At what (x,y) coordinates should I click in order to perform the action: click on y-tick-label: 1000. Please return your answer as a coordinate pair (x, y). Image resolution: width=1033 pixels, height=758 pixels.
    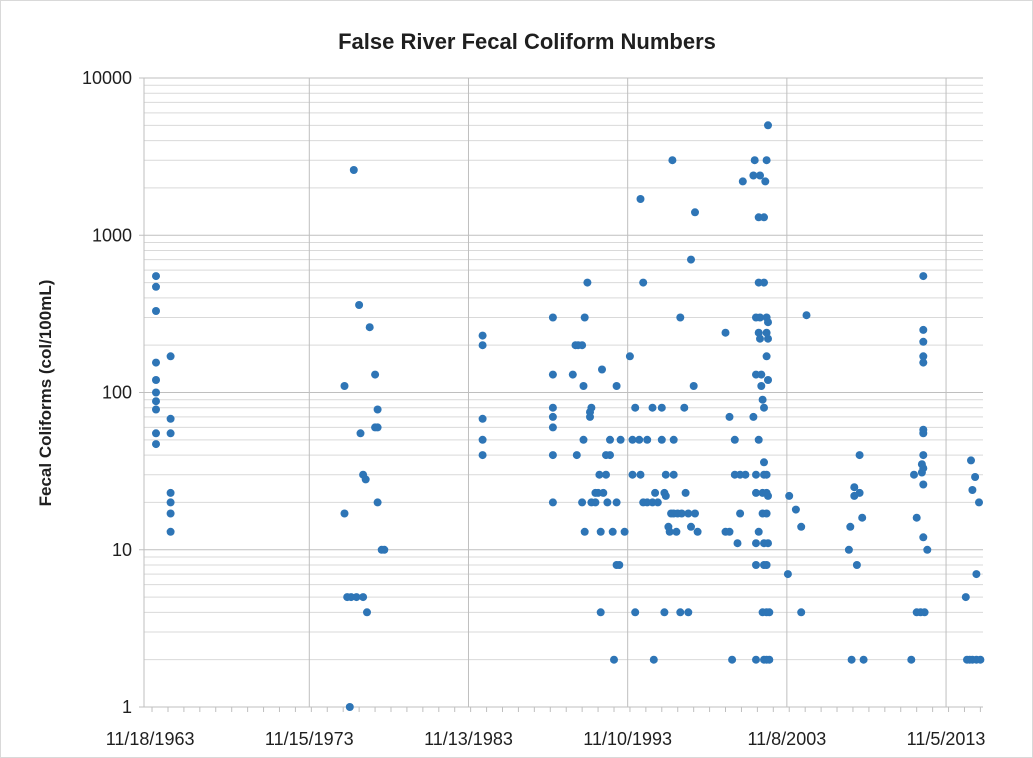
    Looking at the image, I should click on (112, 235).